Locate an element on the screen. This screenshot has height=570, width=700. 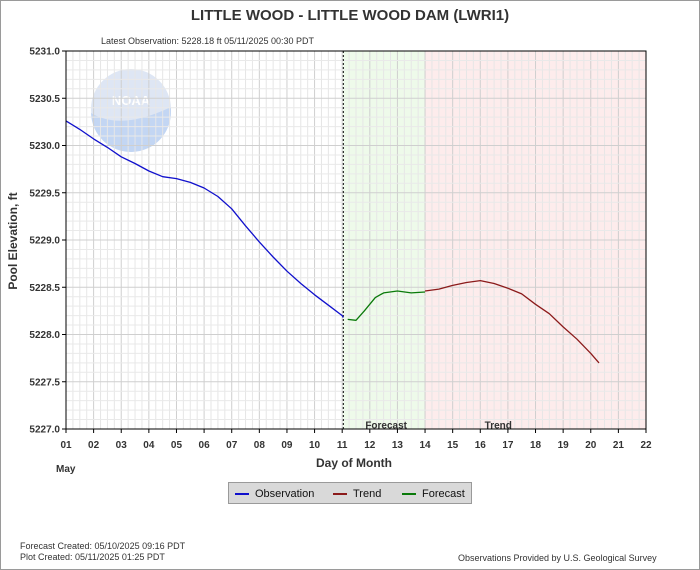
x-tick-label: 01 is located at coordinates (66, 445).